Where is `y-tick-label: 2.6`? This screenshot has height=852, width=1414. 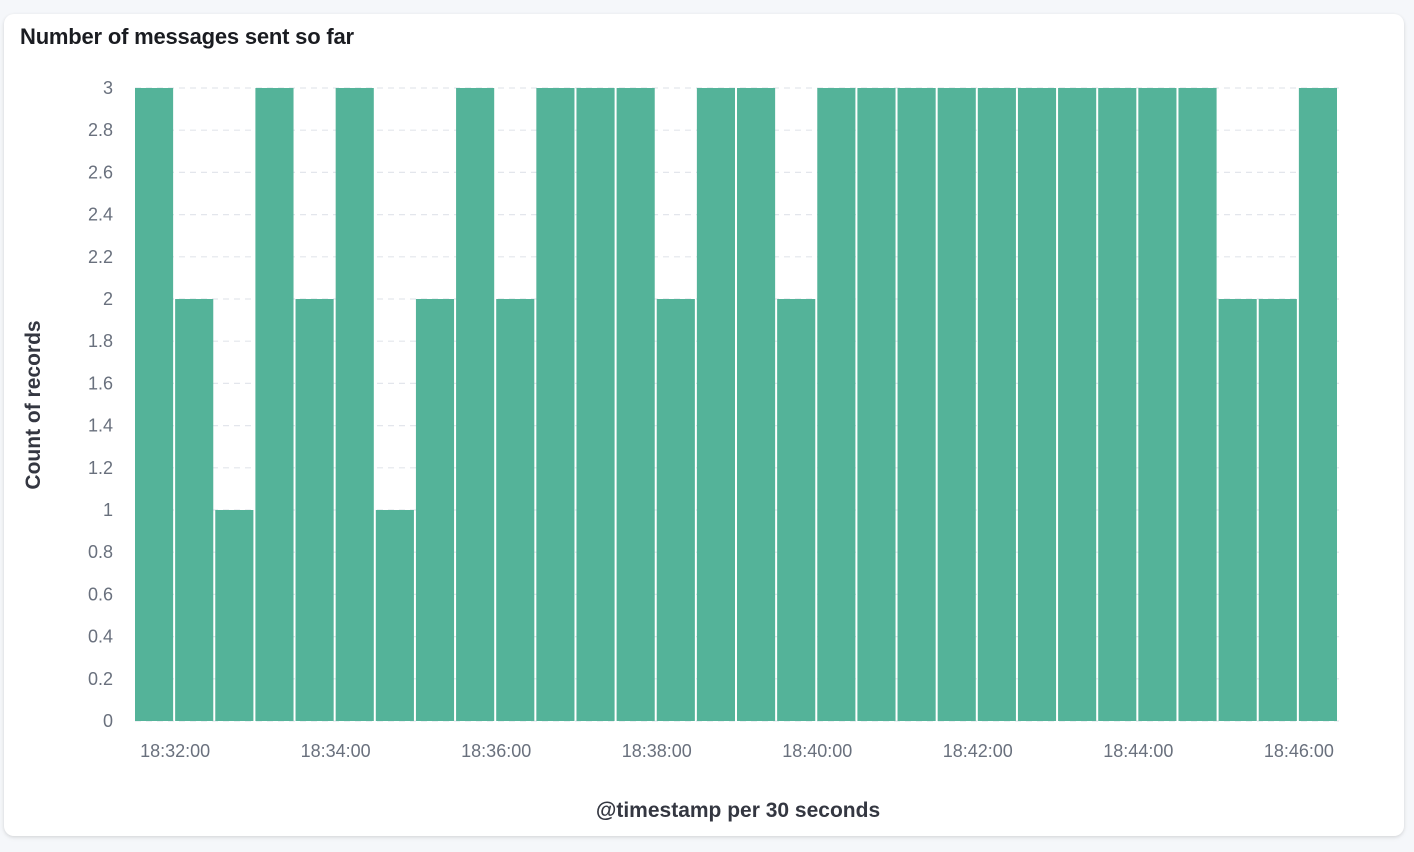
y-tick-label: 2.6 is located at coordinates (100, 172).